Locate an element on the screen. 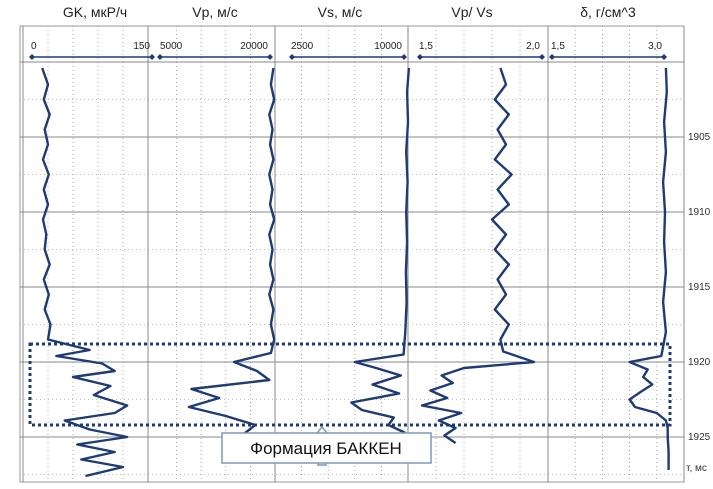 The image size is (713, 489). depth-tick-labels: 1905 1910 1915 1920 1925 is located at coordinates (699, 287).